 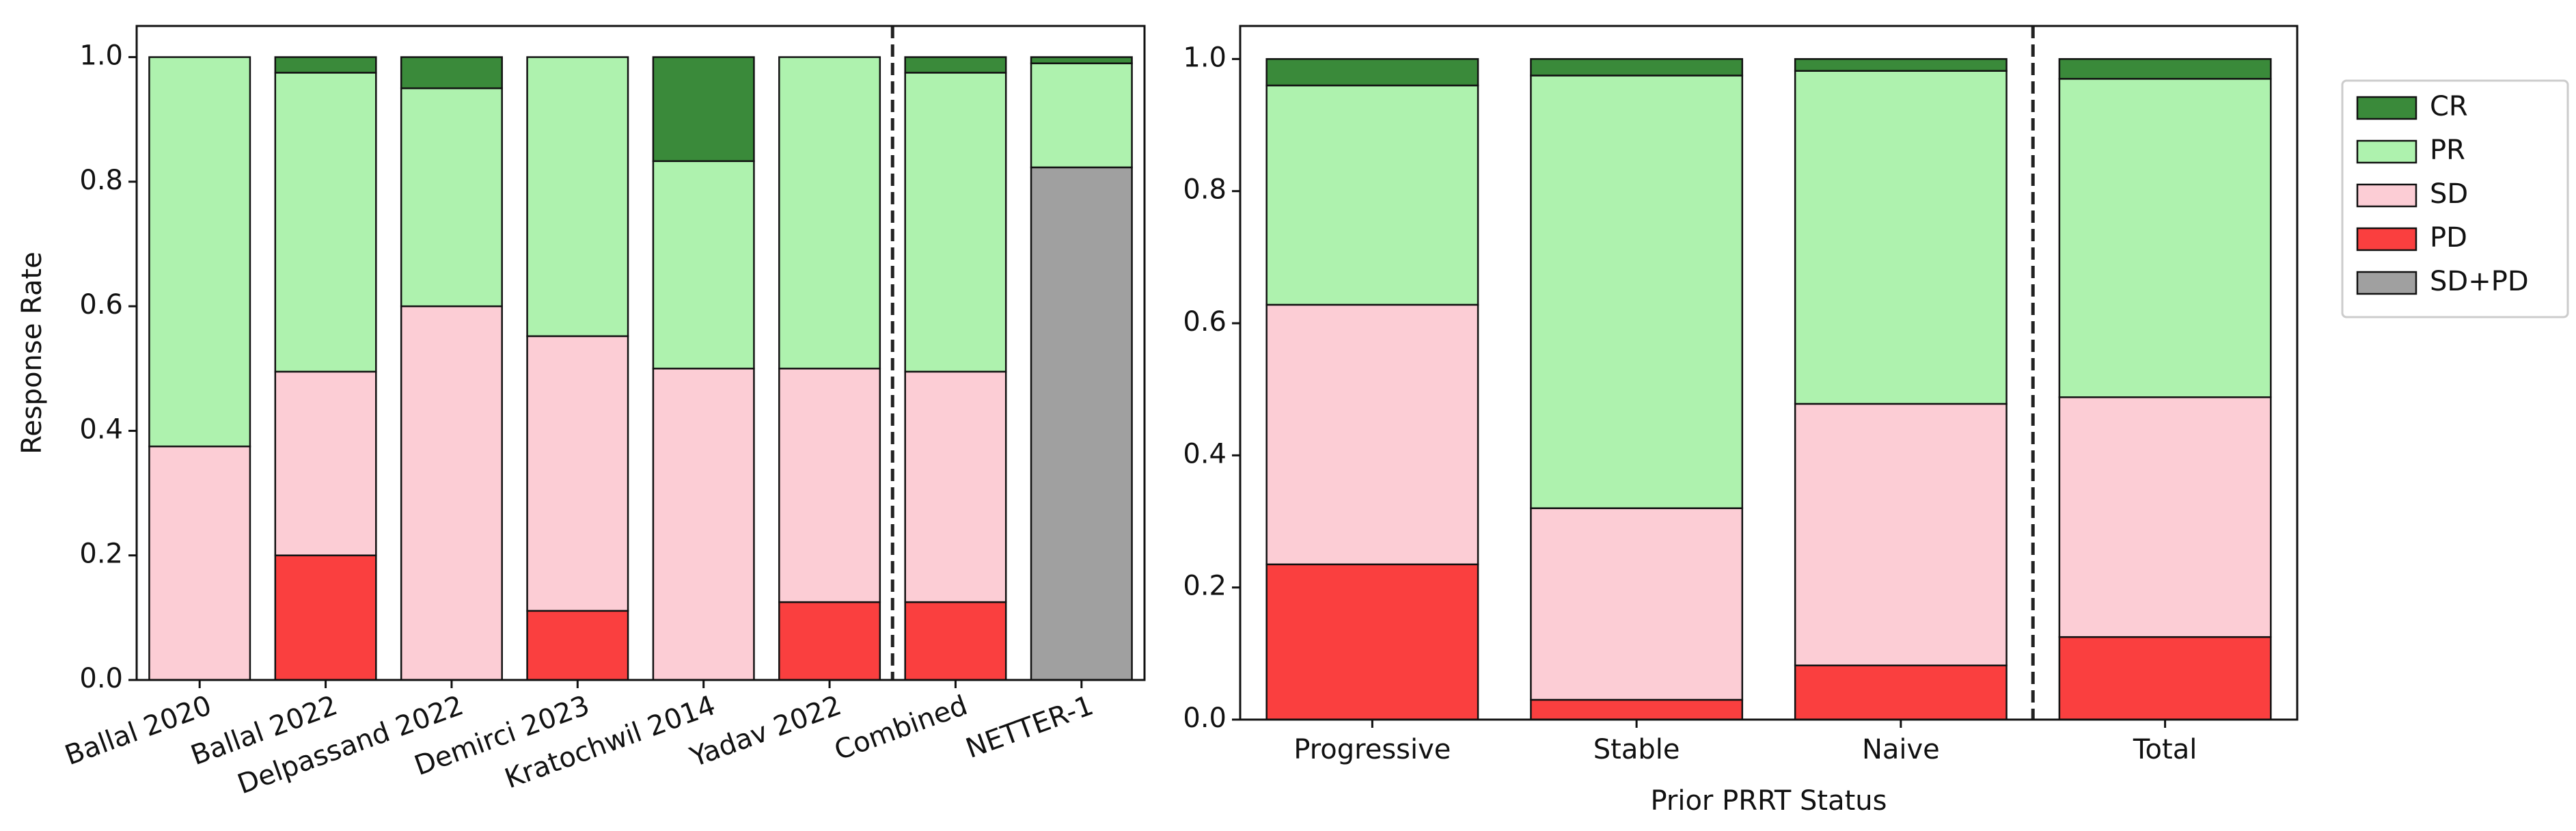 I want to click on bar-ballal-2022-pr, so click(x=325, y=222).